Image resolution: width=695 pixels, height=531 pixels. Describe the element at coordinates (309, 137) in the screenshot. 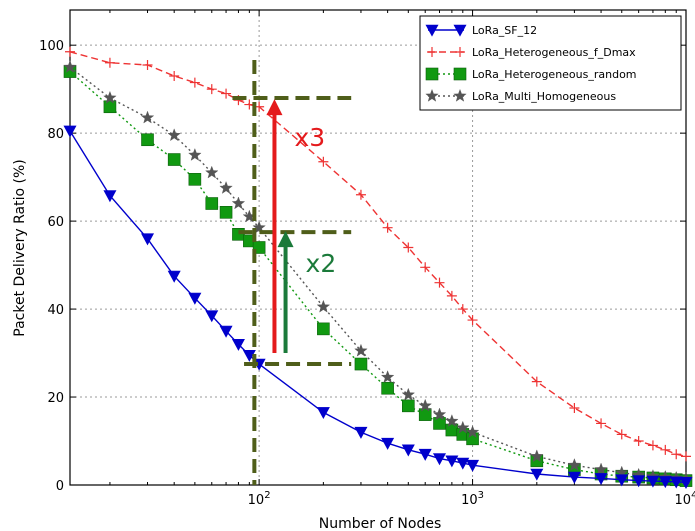

I see `arrow-label: x3` at that location.